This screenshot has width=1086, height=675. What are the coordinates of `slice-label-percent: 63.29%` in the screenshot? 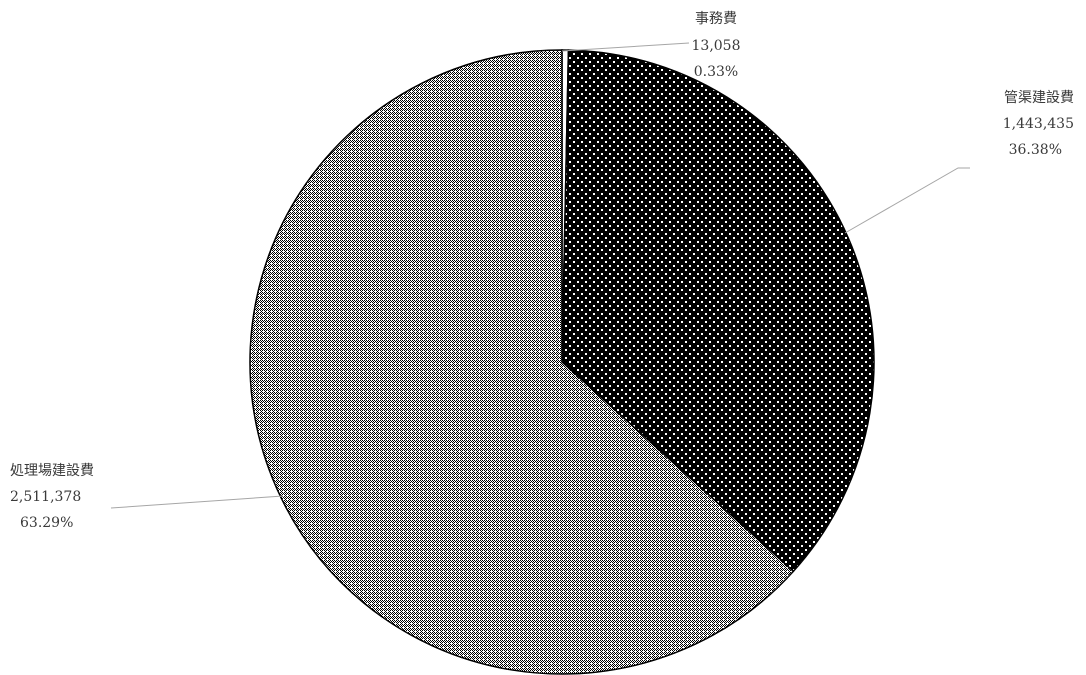 It's located at (46, 523).